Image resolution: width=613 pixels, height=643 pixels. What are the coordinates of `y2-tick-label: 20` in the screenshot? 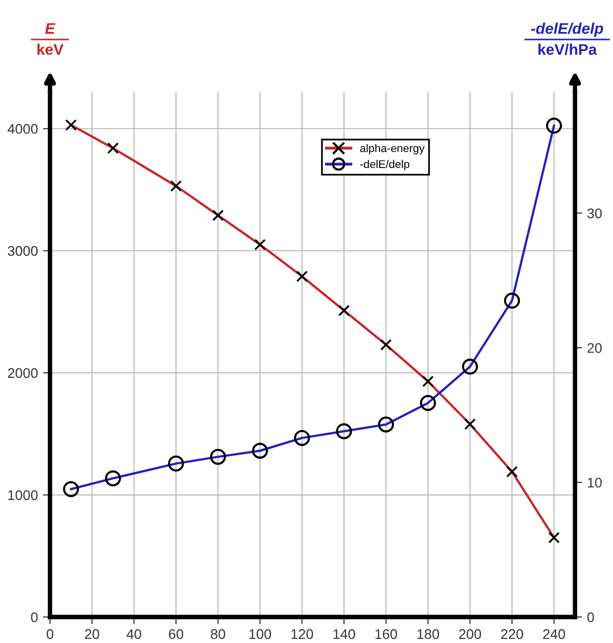 It's located at (595, 348).